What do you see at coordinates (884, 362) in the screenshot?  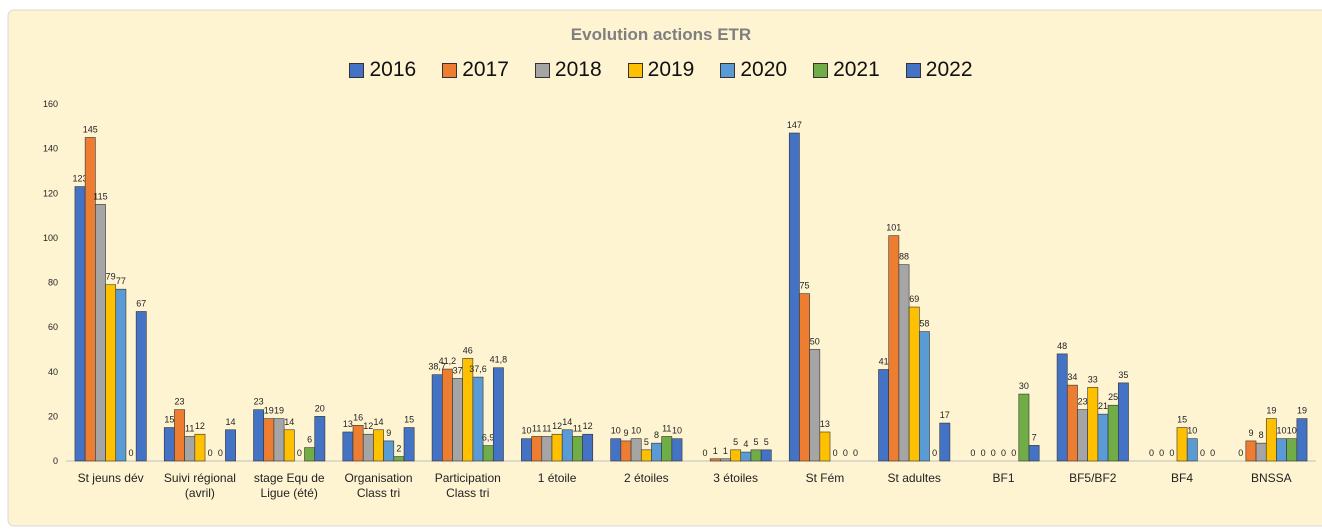 I see `data-label: 41` at bounding box center [884, 362].